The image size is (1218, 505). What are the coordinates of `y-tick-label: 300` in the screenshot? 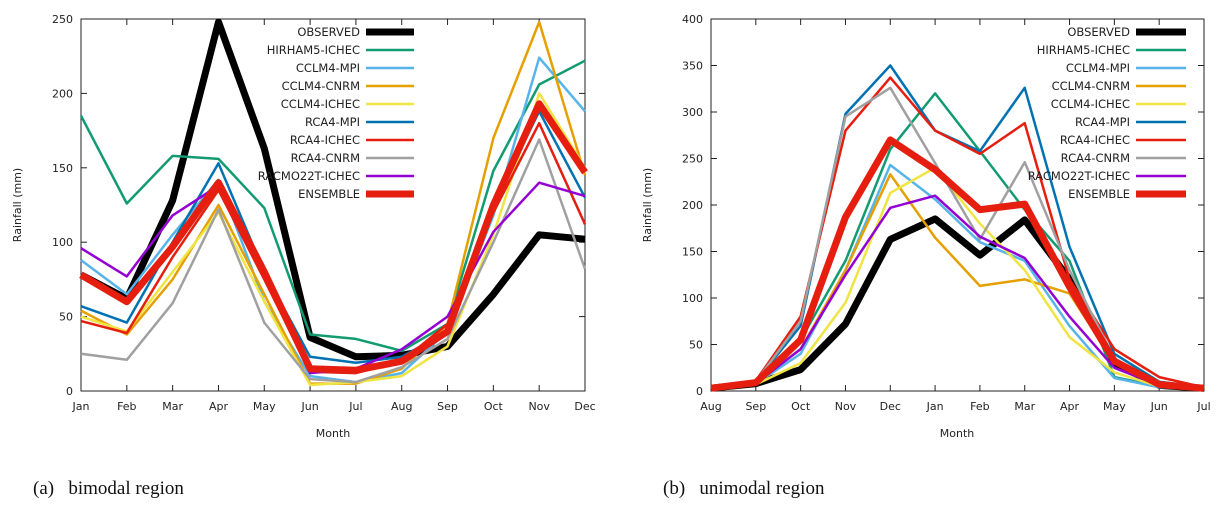 It's located at (692, 112).